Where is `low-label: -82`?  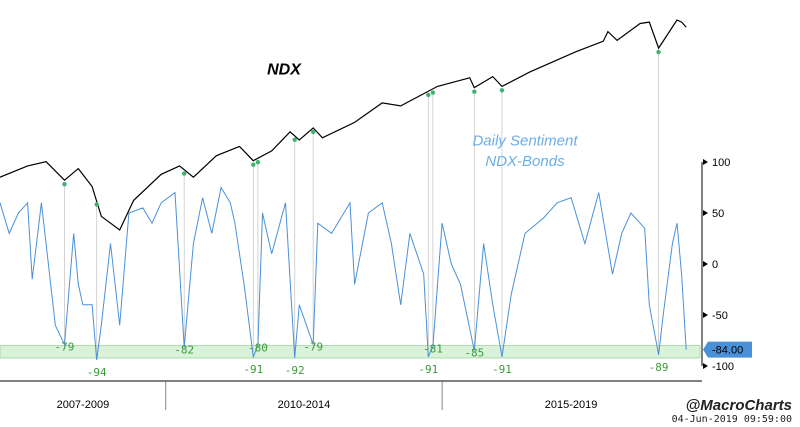
low-label: -82 is located at coordinates (184, 350).